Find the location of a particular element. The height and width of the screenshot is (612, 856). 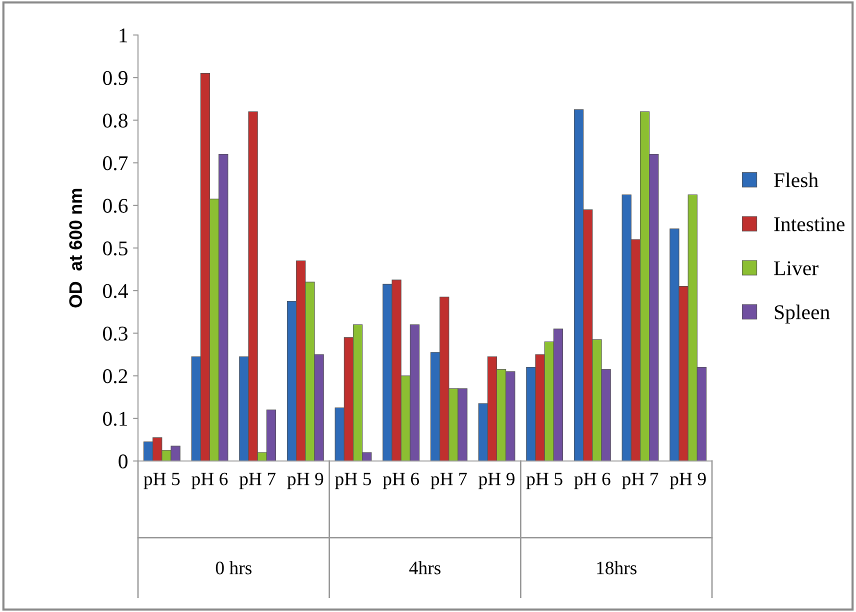

y-tick-label: 0.2 is located at coordinates (115, 376).